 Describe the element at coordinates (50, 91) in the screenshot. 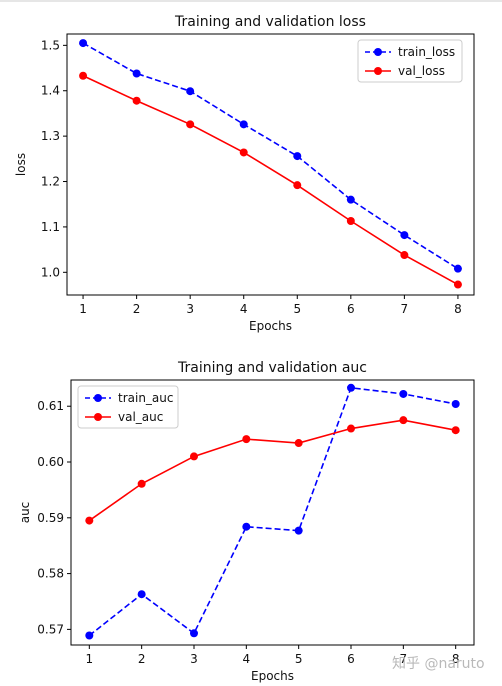

I see `y-tick-label: 1.4` at that location.